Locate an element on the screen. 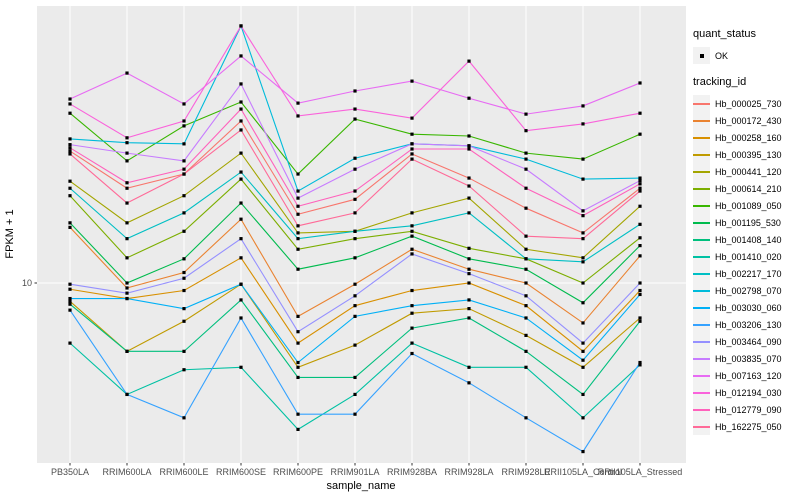 This screenshot has width=800, height=500. legend-item-Hb_003030_060: Hb_003030_060 is located at coordinates (746, 307).